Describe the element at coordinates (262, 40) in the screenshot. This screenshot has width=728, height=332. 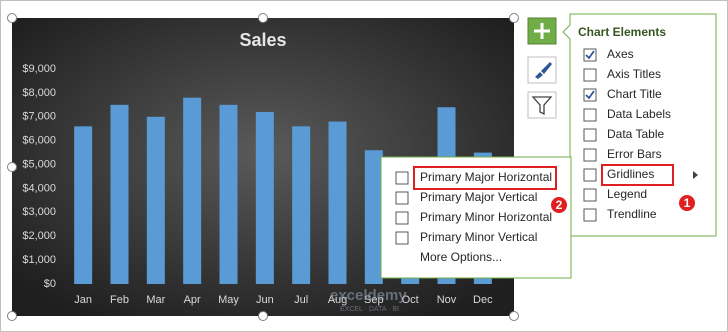
I see `chart-title: Sales` at that location.